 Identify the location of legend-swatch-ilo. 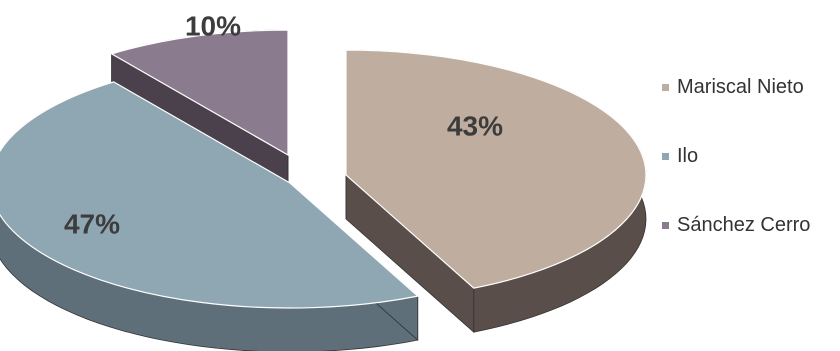
(665, 156).